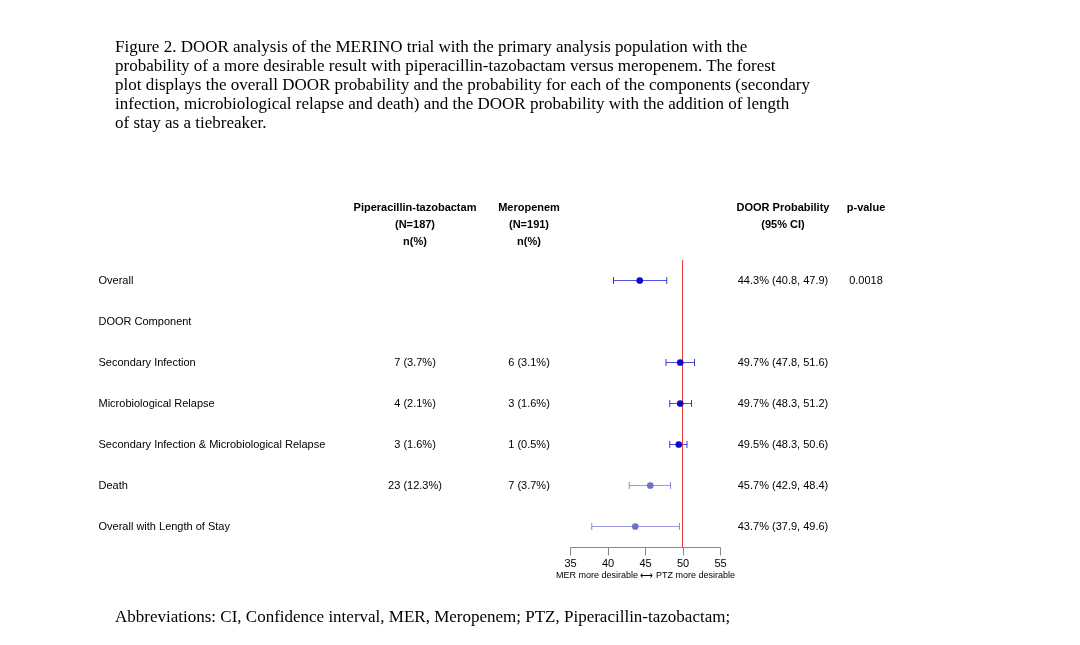 The image size is (1080, 645). Describe the element at coordinates (783, 402) in the screenshot. I see `text: 49.7% (48.3, 51.2)` at that location.